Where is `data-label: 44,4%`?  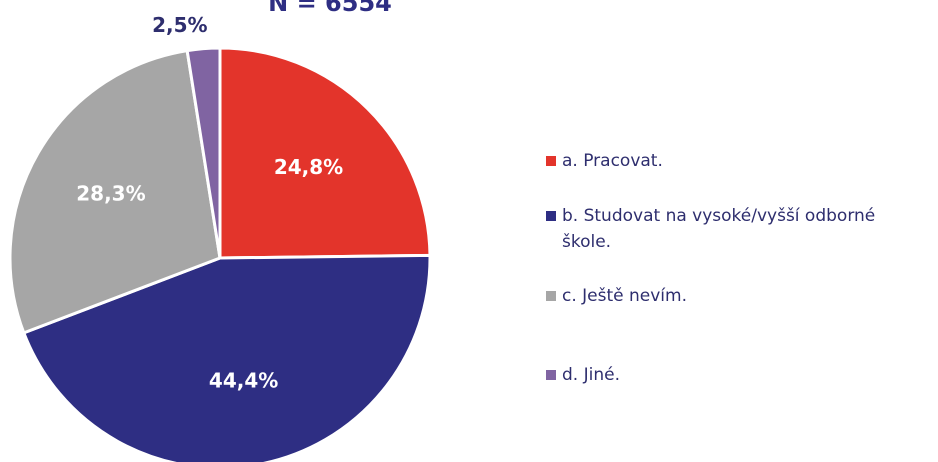 data-label: 44,4% is located at coordinates (243, 380).